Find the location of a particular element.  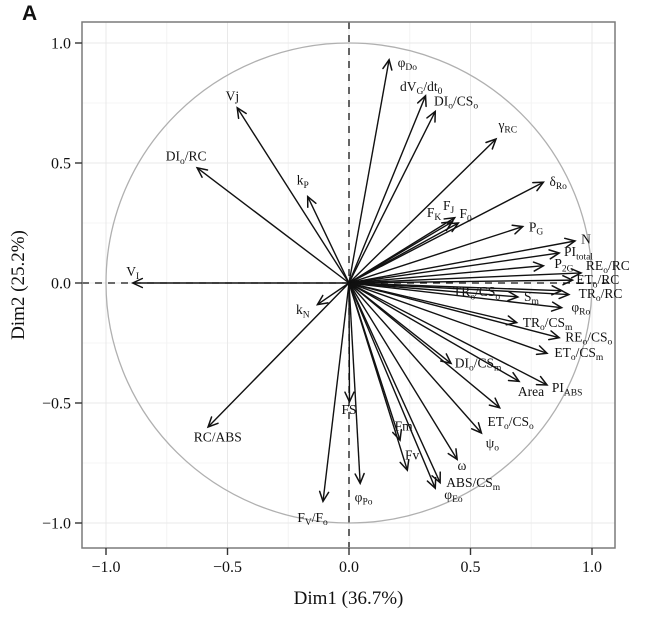

variable-label-28: PIABS​ is located at coordinates (567, 389).